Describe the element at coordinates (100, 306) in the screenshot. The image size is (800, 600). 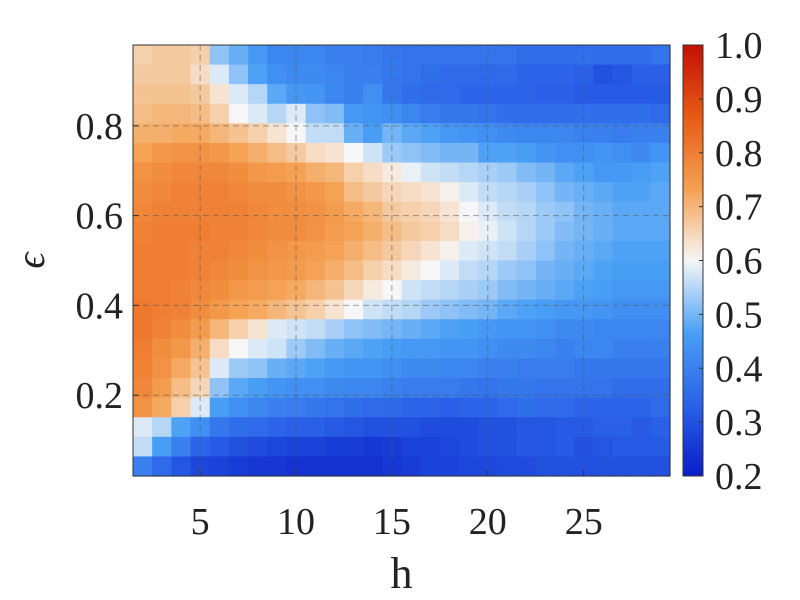
I see `y-tick-label: 0.4` at that location.